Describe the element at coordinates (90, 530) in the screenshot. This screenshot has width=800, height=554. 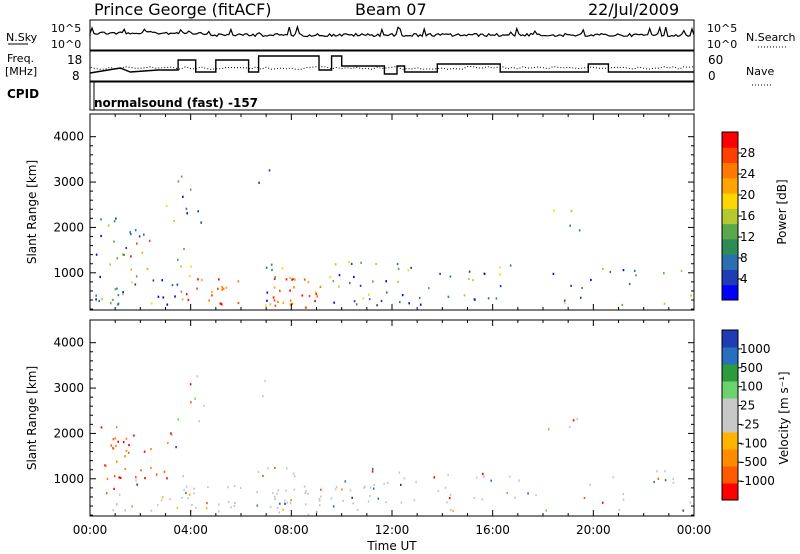
I see `x-tick-label: 00:00` at that location.